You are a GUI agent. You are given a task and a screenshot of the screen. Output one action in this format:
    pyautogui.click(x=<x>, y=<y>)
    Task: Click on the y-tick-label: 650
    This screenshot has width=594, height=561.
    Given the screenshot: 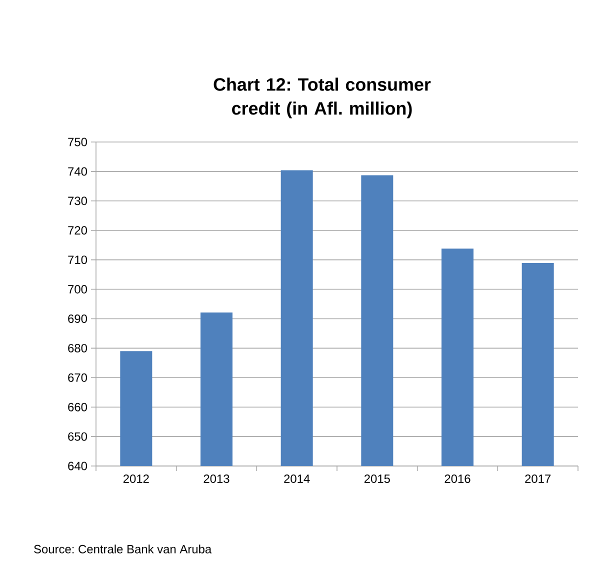 What is the action you would take?
    pyautogui.click(x=78, y=436)
    